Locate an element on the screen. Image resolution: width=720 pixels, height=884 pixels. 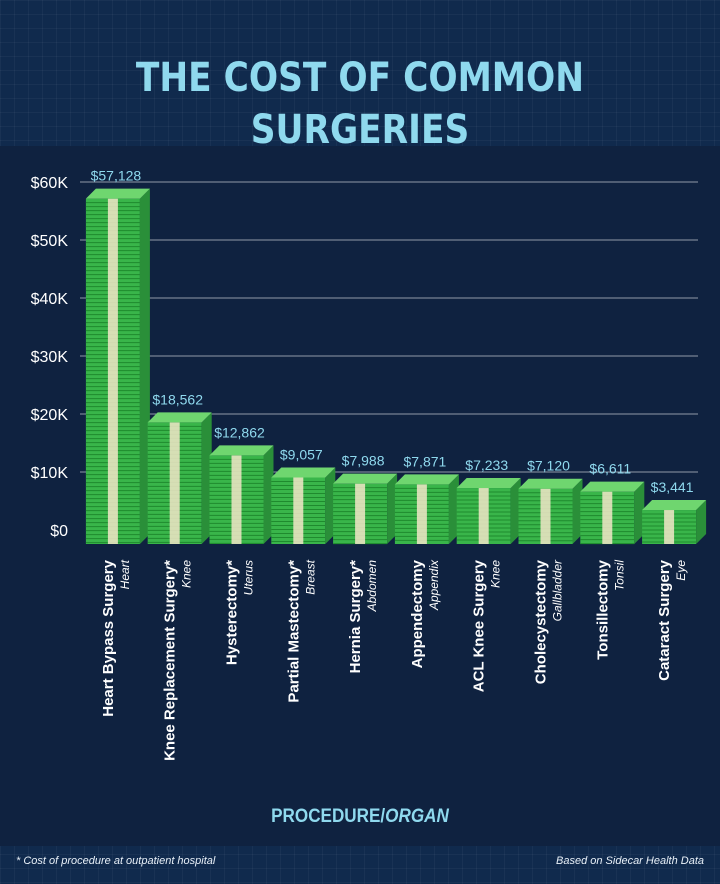
x-axis-title-procedure: PROCEDURE/ is located at coordinates (328, 816).